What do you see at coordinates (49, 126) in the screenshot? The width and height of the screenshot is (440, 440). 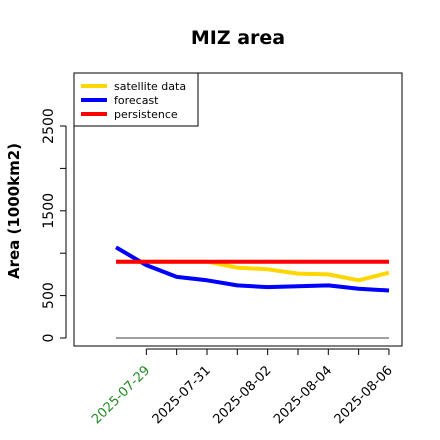 I see `y-tick-label: 2500` at bounding box center [49, 126].